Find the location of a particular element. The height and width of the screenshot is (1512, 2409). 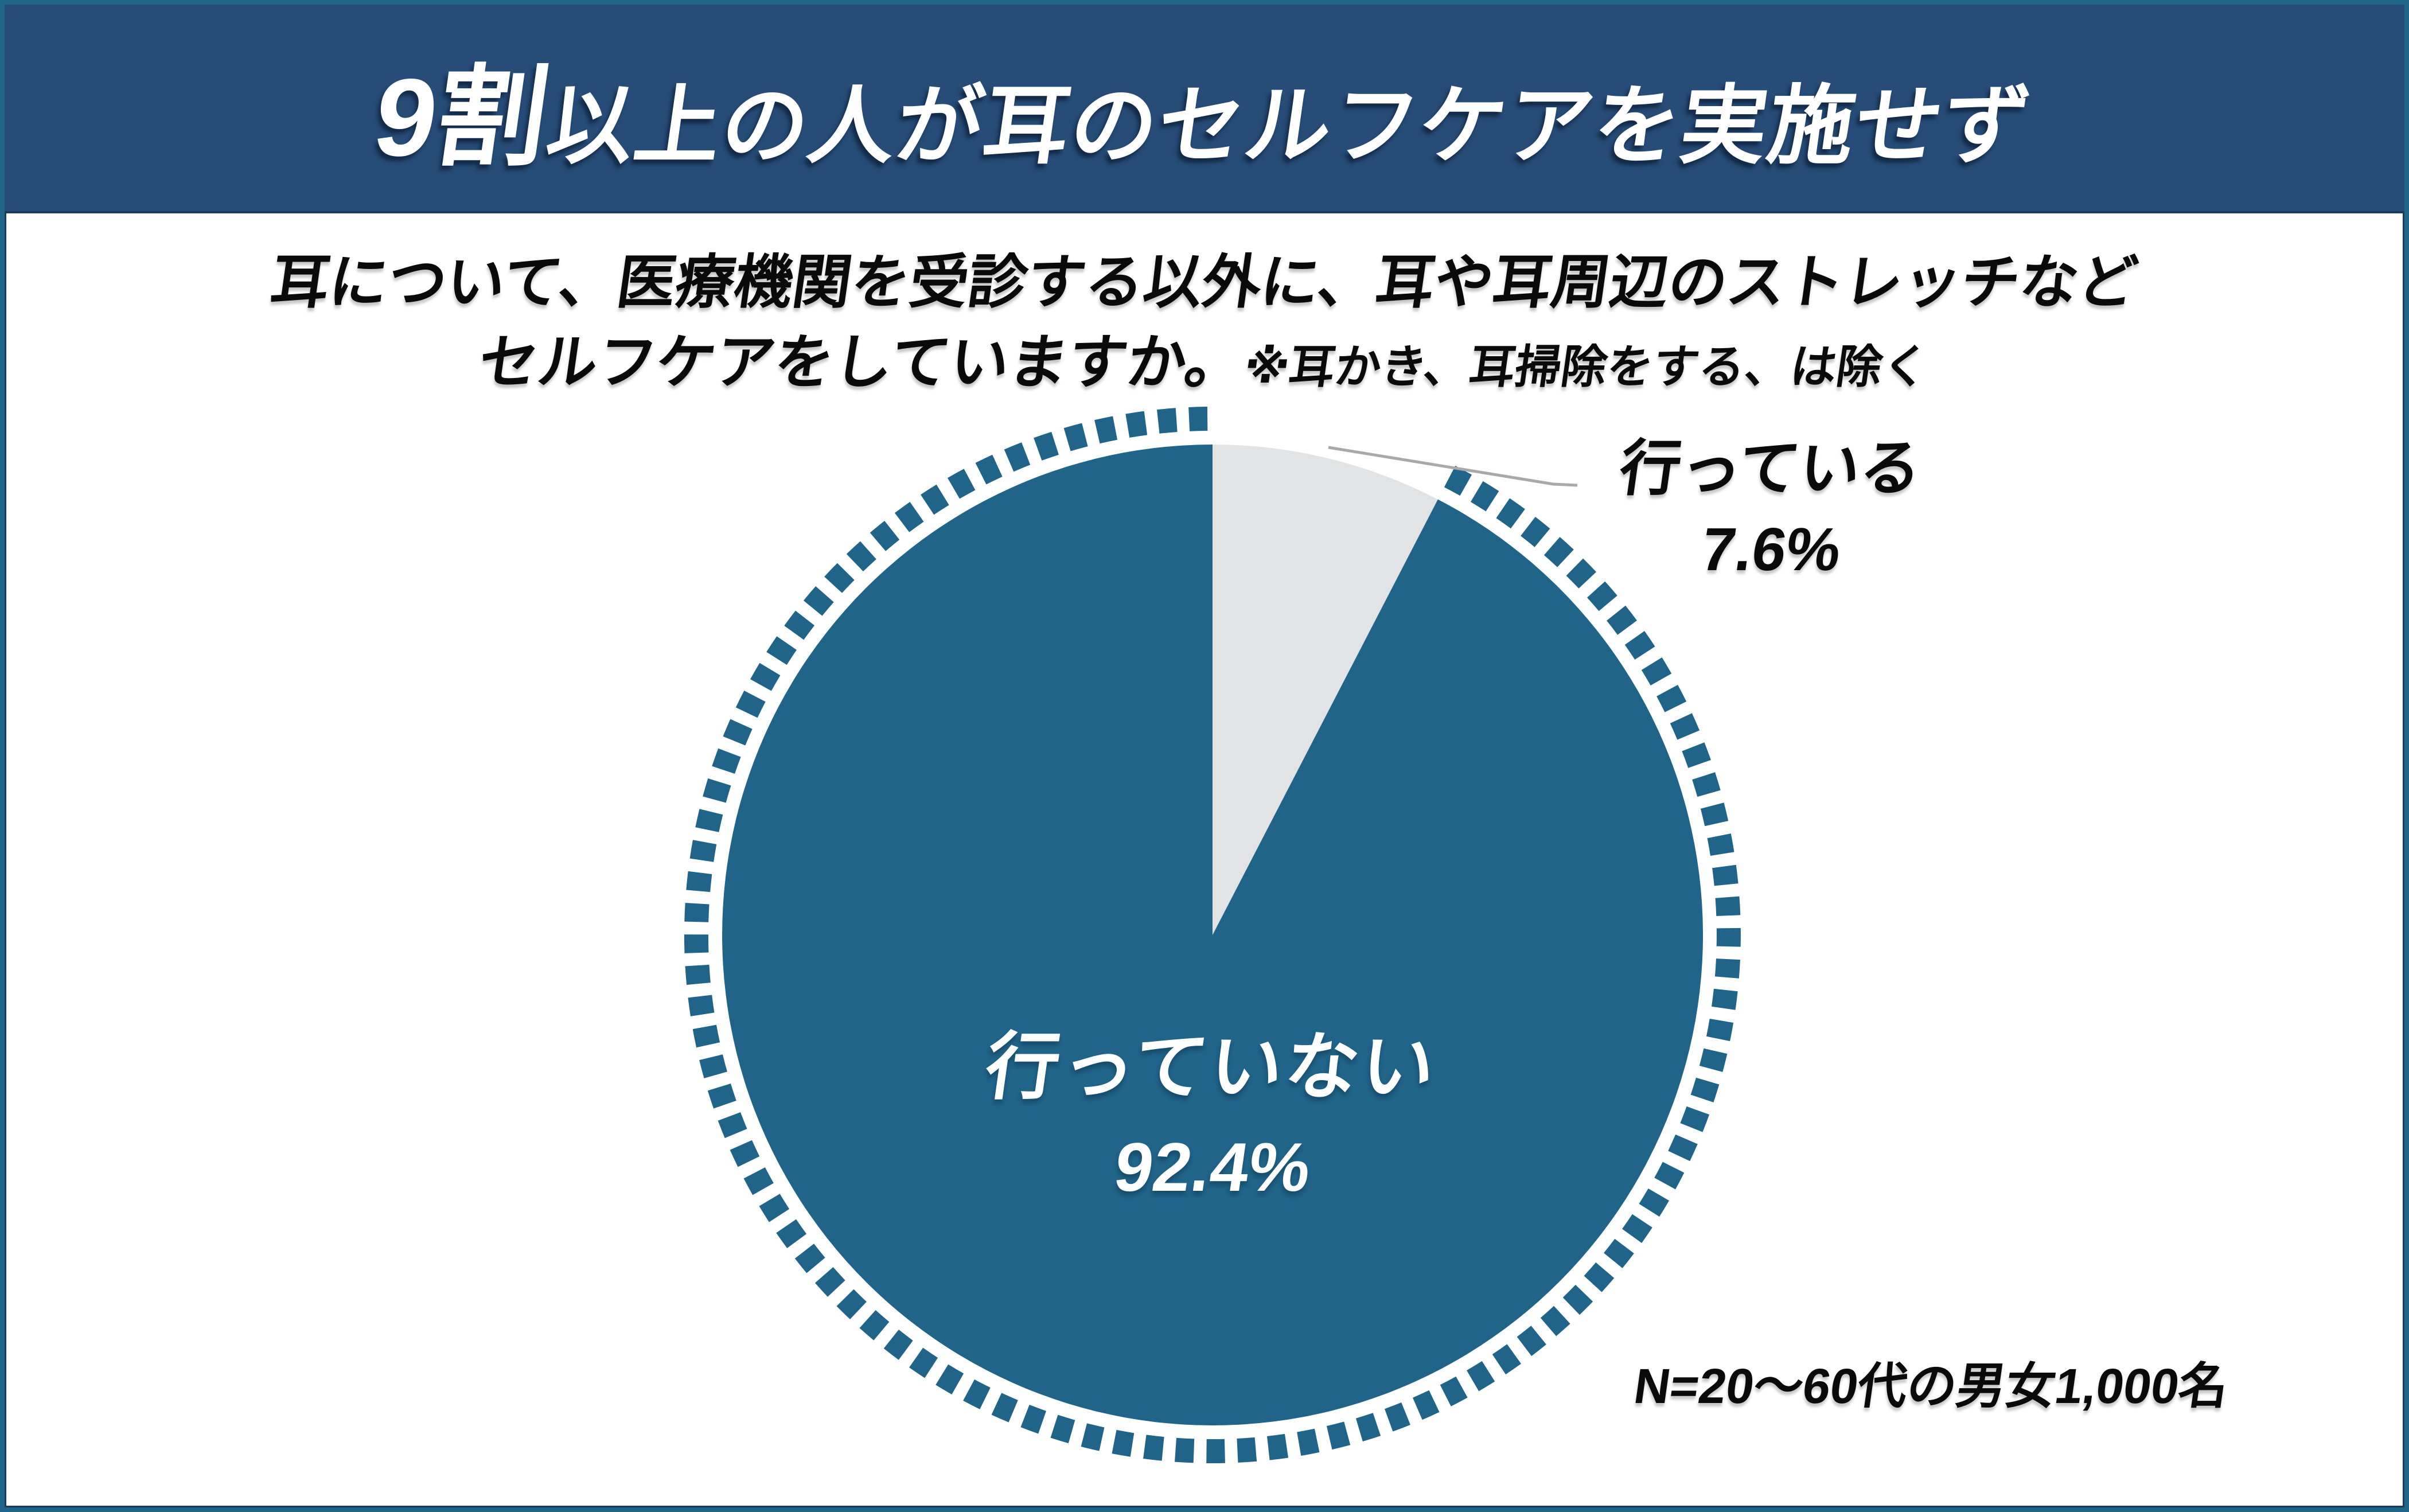

sample-size-note: N=20〜60代の男女1,000名 is located at coordinates (1931, 1387).